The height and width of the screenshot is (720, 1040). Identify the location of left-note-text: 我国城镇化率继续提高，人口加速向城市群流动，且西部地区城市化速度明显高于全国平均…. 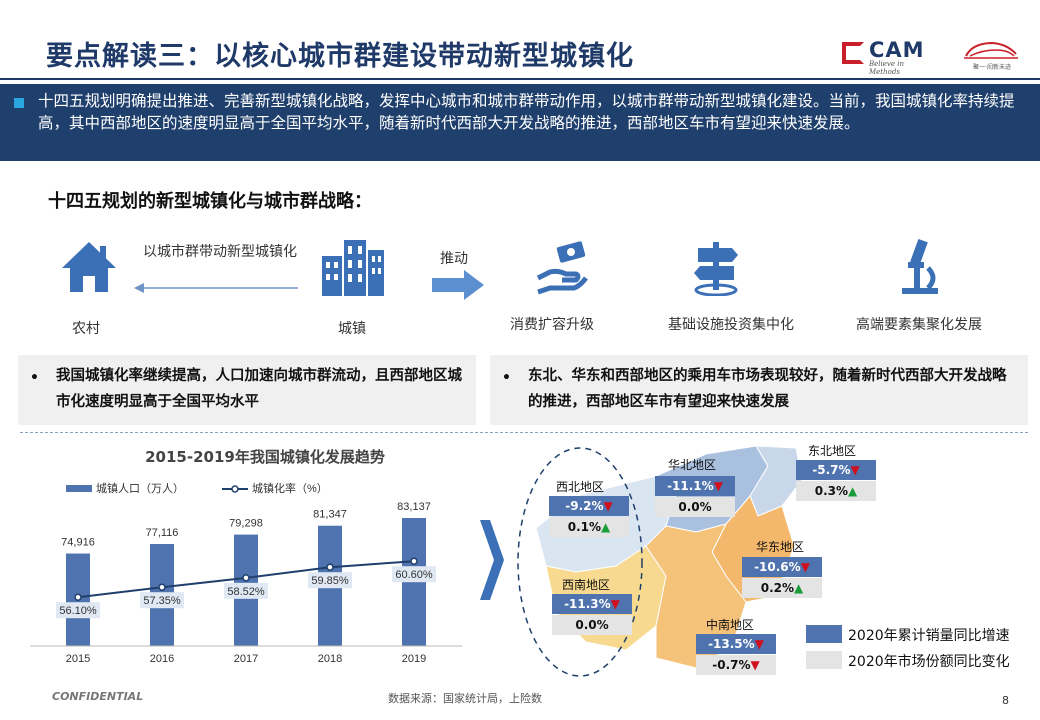
(259, 389).